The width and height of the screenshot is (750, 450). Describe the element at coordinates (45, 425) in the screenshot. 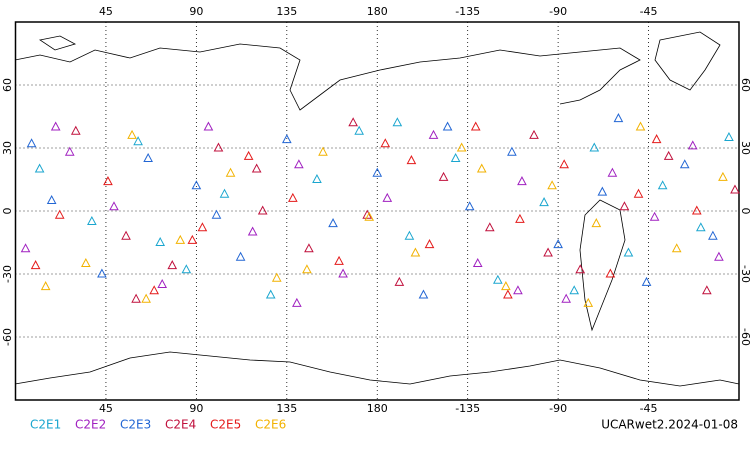

I see `legend-entry: C2E1` at that location.